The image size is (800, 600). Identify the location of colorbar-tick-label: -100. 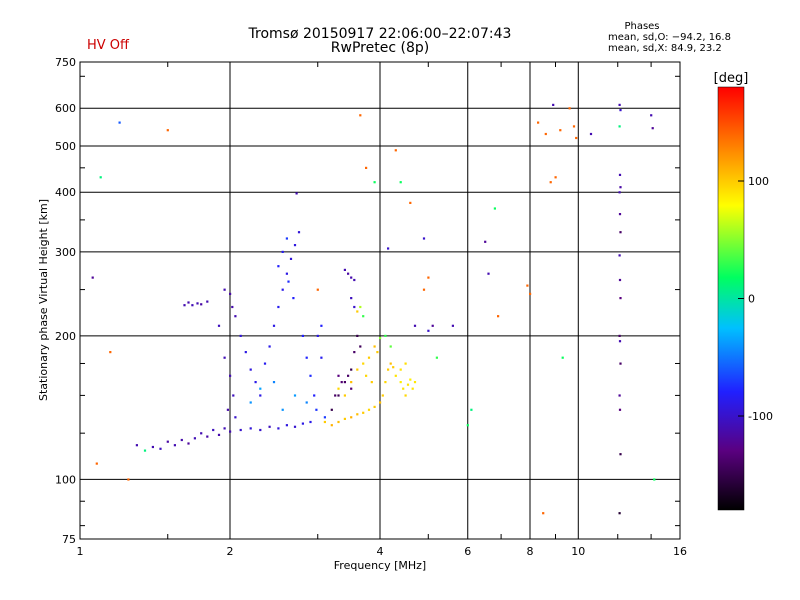
(760, 416).